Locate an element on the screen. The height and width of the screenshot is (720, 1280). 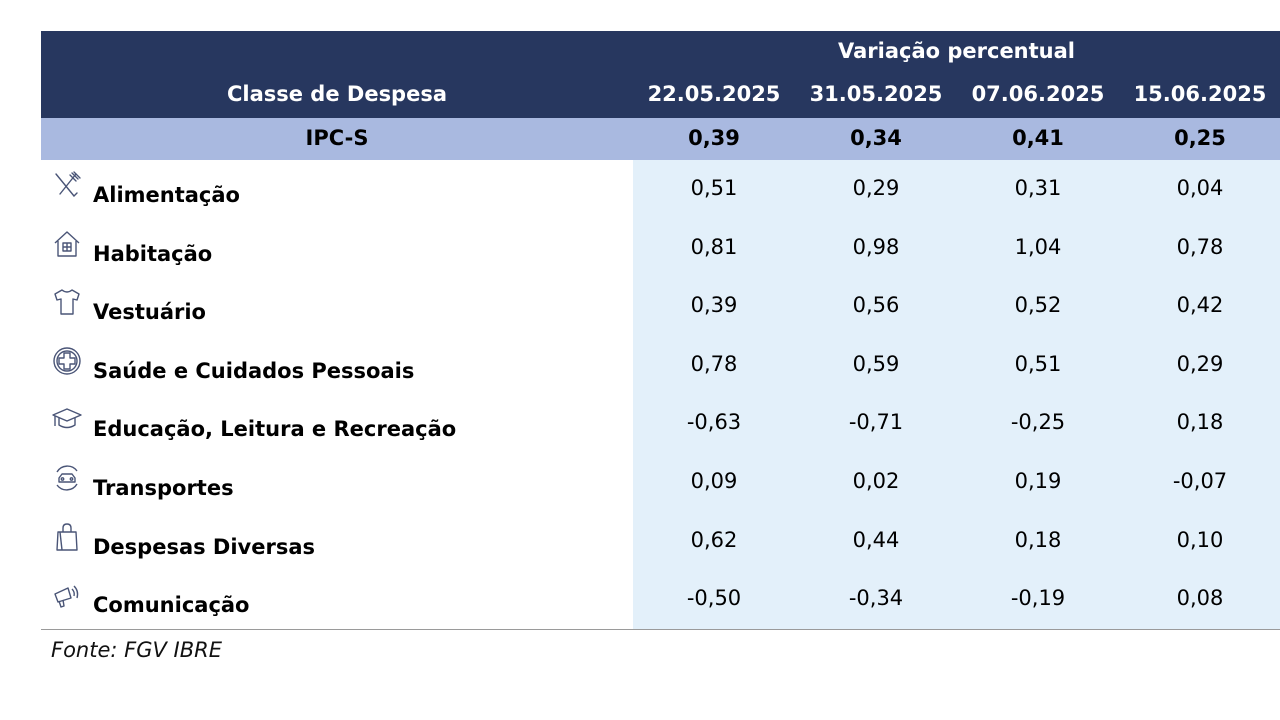
table-cell: -0,07 is located at coordinates (1200, 481).